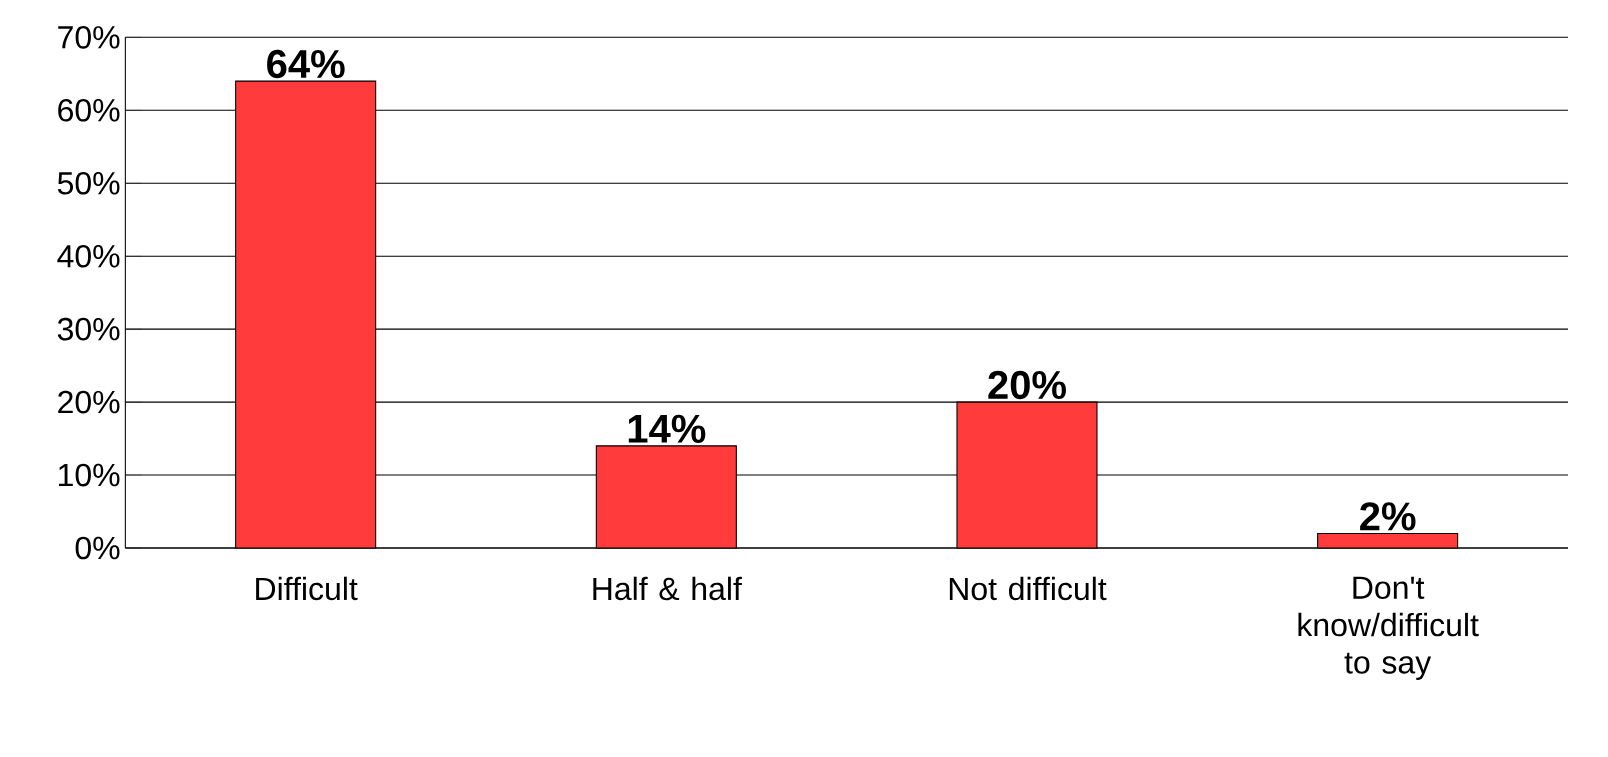 This screenshot has height=757, width=1608. Describe the element at coordinates (667, 428) in the screenshot. I see `data-label: 14%` at that location.